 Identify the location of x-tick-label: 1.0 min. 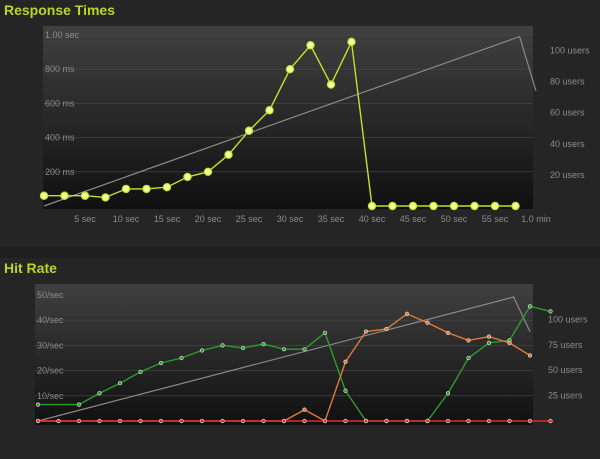
(536, 219).